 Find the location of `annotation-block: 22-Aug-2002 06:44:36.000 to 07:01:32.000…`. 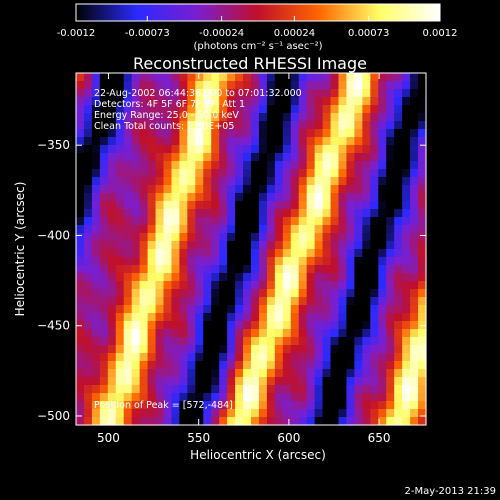

annotation-block: 22-Aug-2002 06:44:36.000 to 07:01:32.000… is located at coordinates (198, 110).